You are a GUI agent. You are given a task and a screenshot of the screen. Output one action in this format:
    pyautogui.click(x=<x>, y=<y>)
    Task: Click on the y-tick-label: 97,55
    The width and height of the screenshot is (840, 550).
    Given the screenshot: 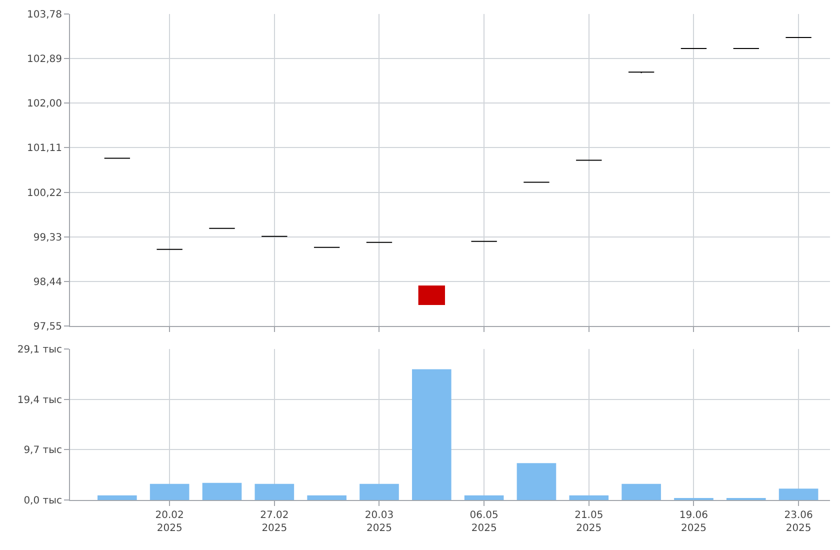 What is the action you would take?
    pyautogui.click(x=47, y=327)
    